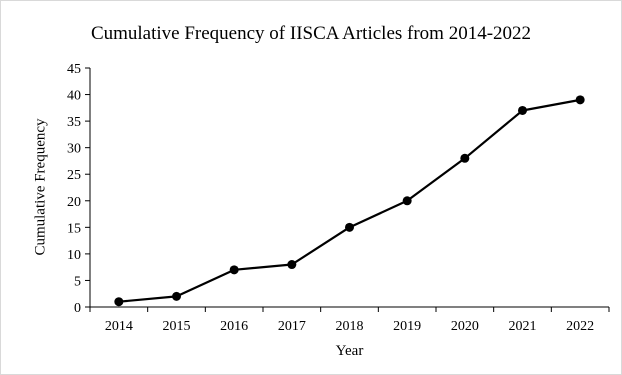 Image resolution: width=622 pixels, height=375 pixels. I want to click on x-tick-label: 2017, so click(292, 326).